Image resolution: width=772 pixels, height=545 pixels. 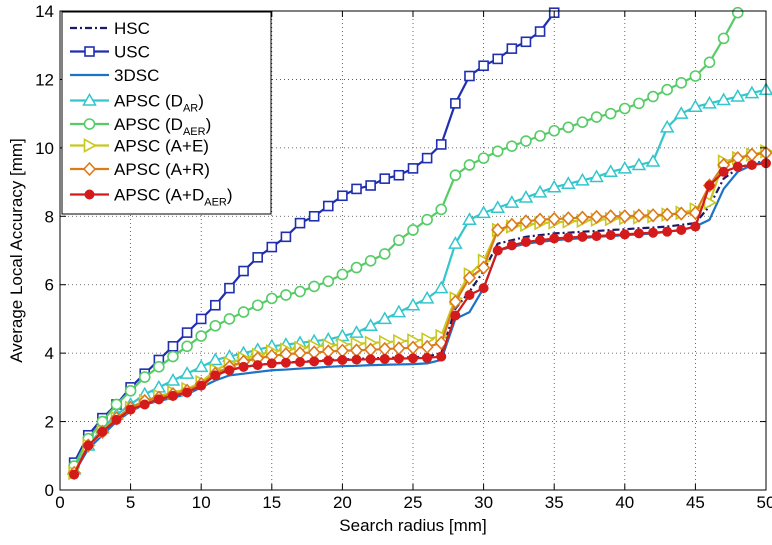 I want to click on x-tick-label: 35, so click(x=554, y=502).